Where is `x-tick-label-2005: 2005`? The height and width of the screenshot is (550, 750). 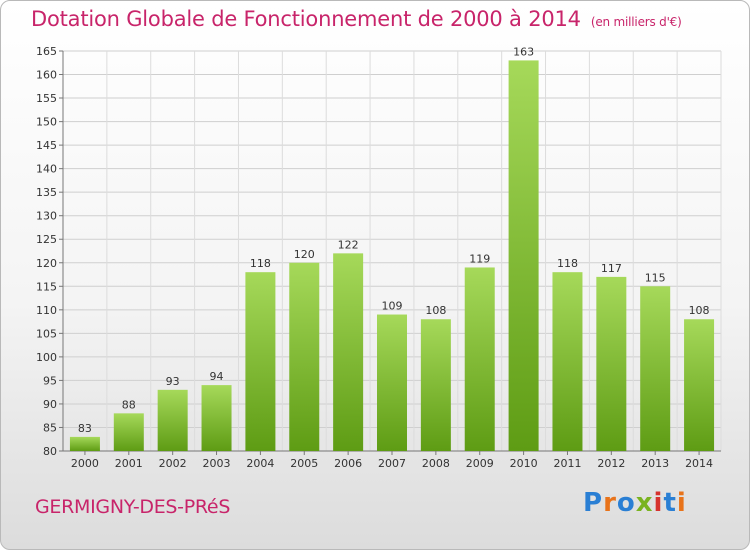 x-tick-label-2005: 2005 is located at coordinates (304, 463).